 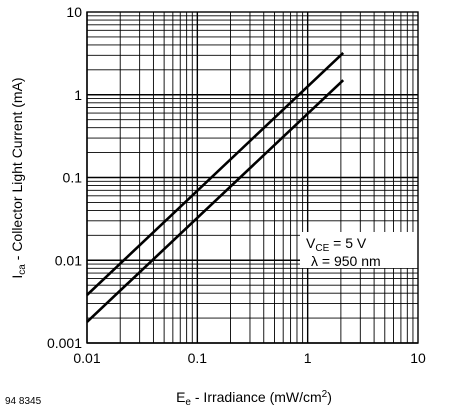 I want to click on x-tick-label: 0.01, so click(x=86, y=358).